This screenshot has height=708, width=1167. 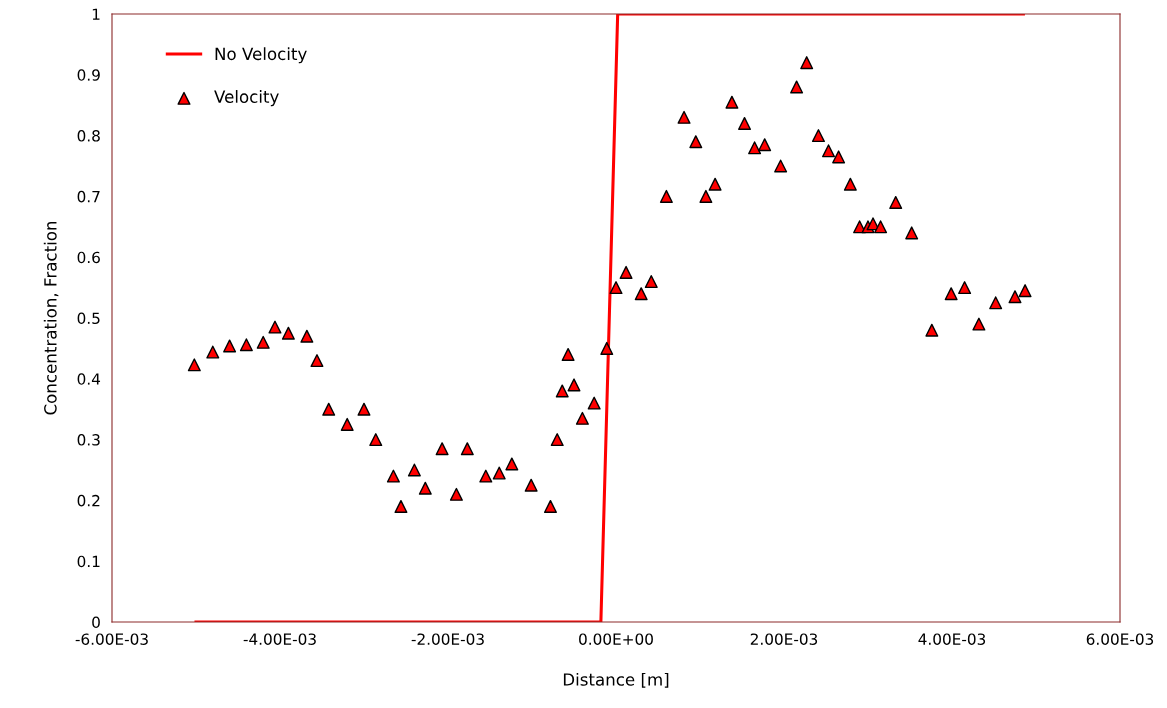 What do you see at coordinates (261, 55) in the screenshot?
I see `legend-label: No Velocity` at bounding box center [261, 55].